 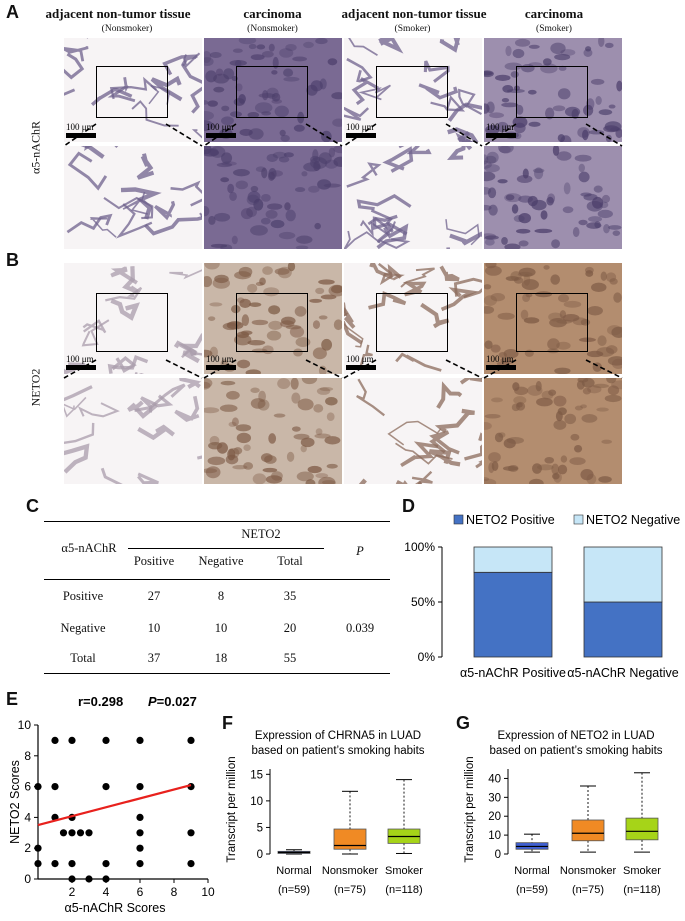 What do you see at coordinates (106, 892) in the screenshot?
I see `x-tick-label: 4` at bounding box center [106, 892].